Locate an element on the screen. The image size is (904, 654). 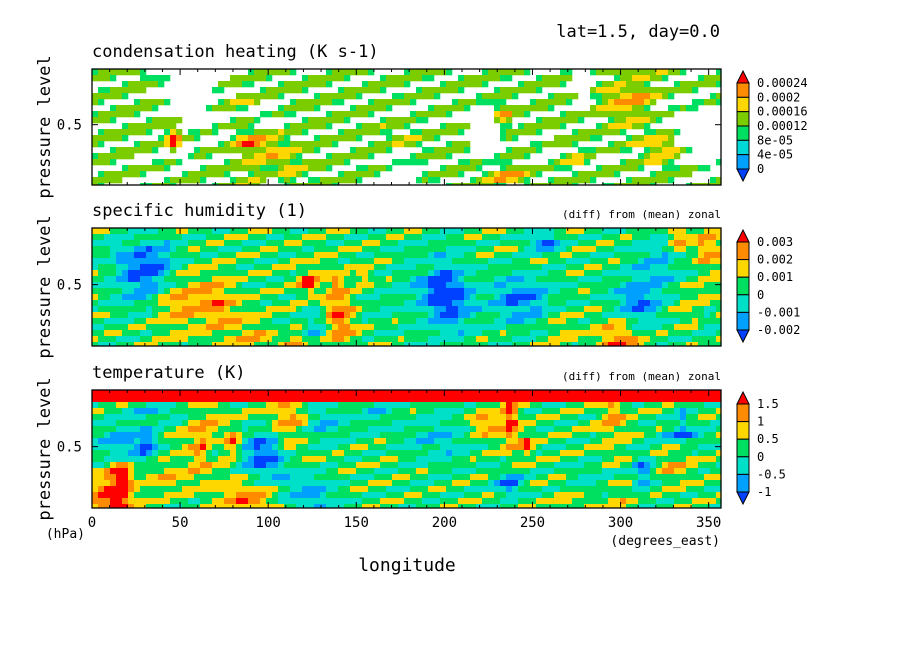
colorbar-label: -0.002 is located at coordinates (778, 330).